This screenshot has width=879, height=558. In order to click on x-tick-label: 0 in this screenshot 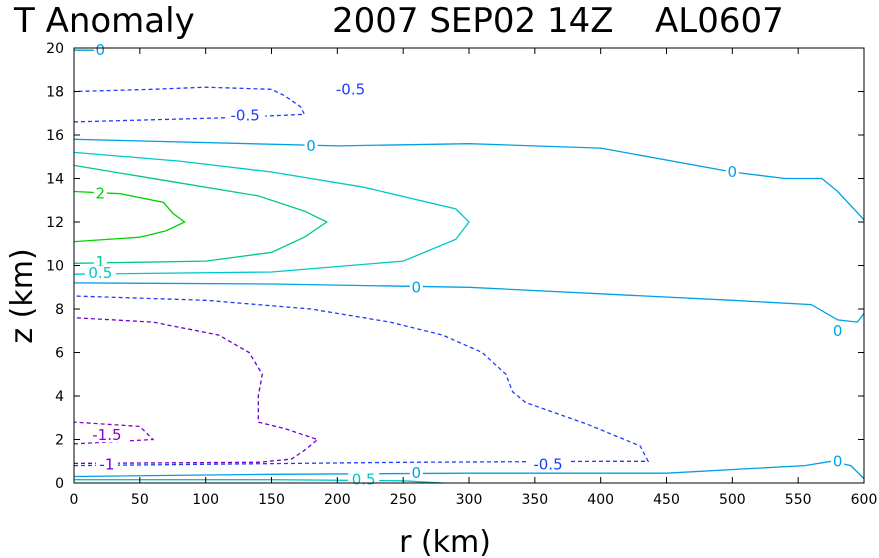, I will do `click(74, 500)`.